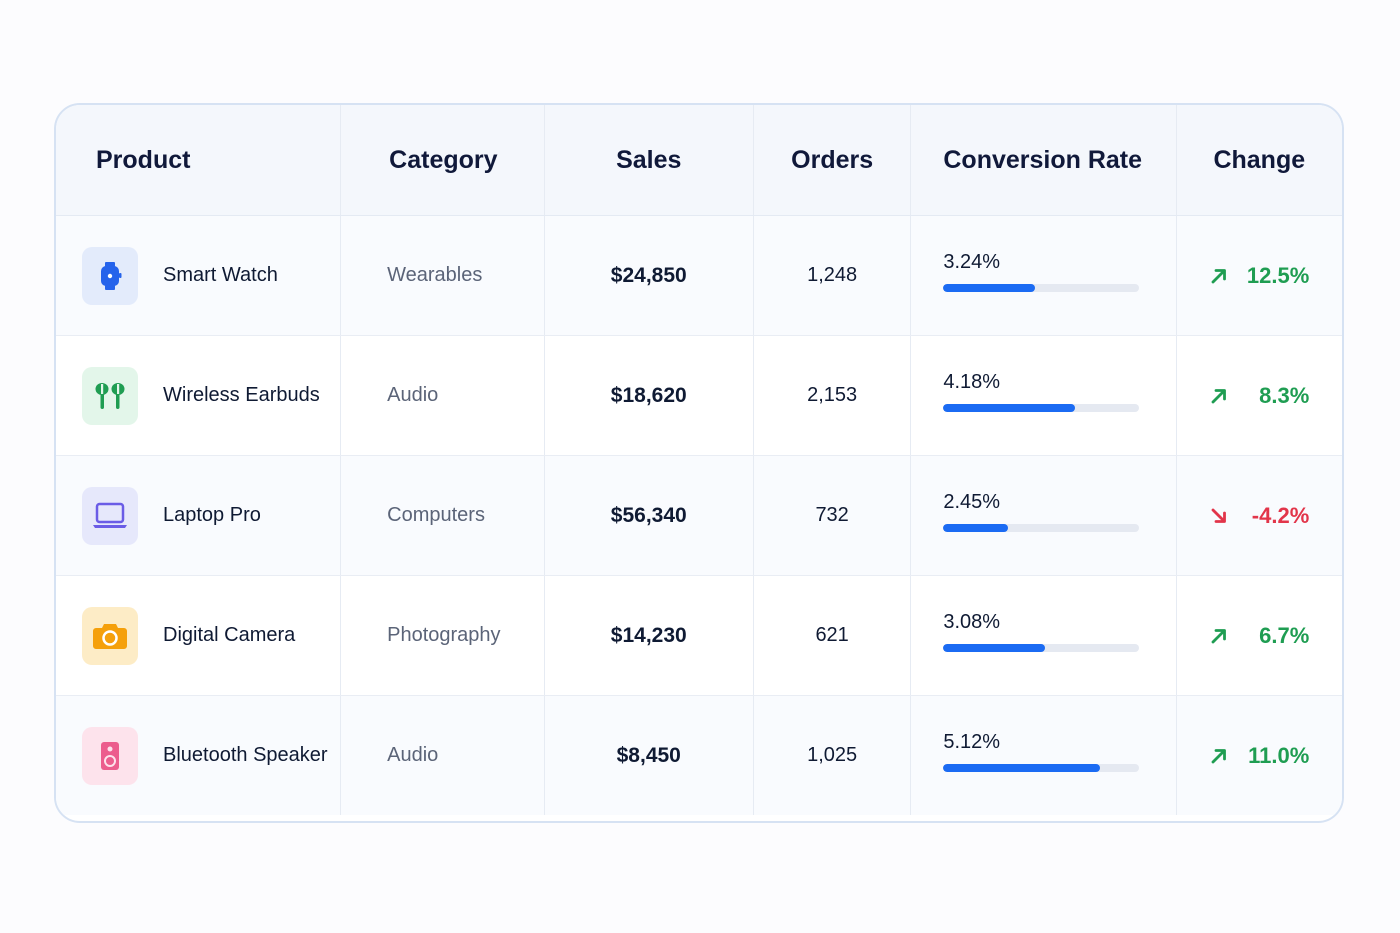  Describe the element at coordinates (972, 622) in the screenshot. I see `conversion-value: 3.08%` at that location.